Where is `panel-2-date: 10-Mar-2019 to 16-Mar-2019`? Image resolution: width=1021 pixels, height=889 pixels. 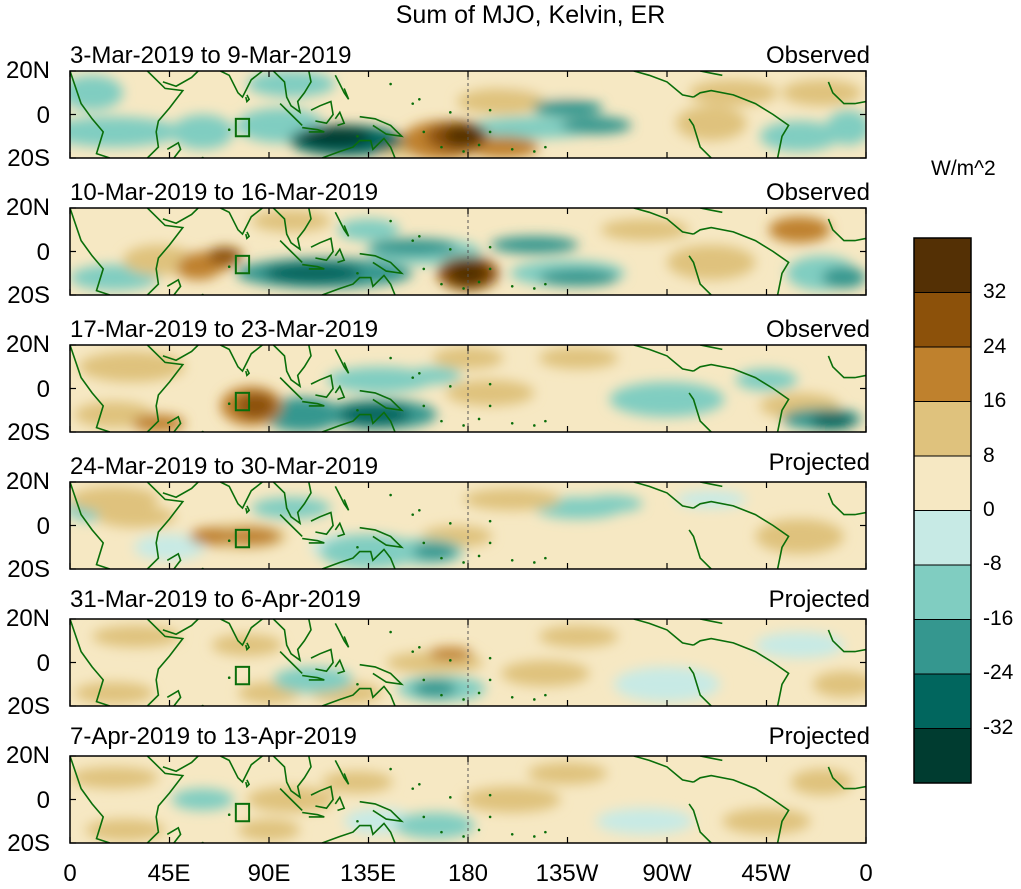 panel-2-date: 10-Mar-2019 to 16-Mar-2019 is located at coordinates (224, 192).